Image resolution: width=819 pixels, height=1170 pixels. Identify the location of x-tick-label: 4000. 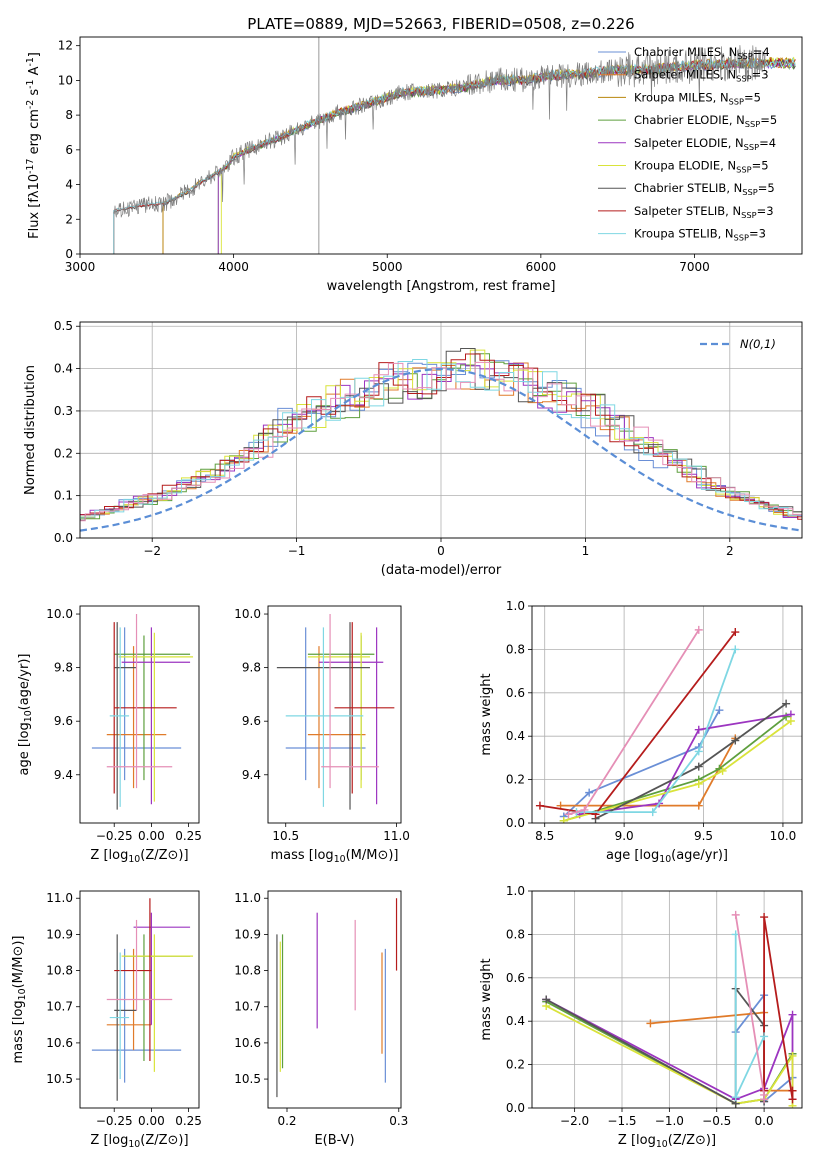
(233, 267).